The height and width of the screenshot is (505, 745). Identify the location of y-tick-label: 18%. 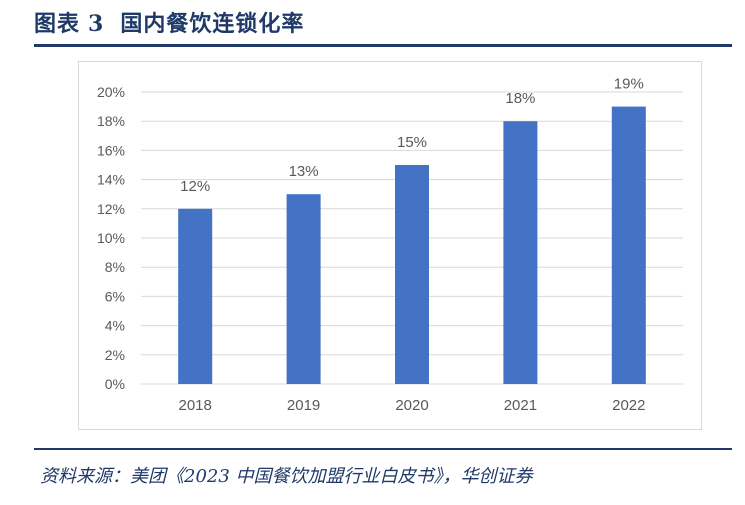
(111, 121).